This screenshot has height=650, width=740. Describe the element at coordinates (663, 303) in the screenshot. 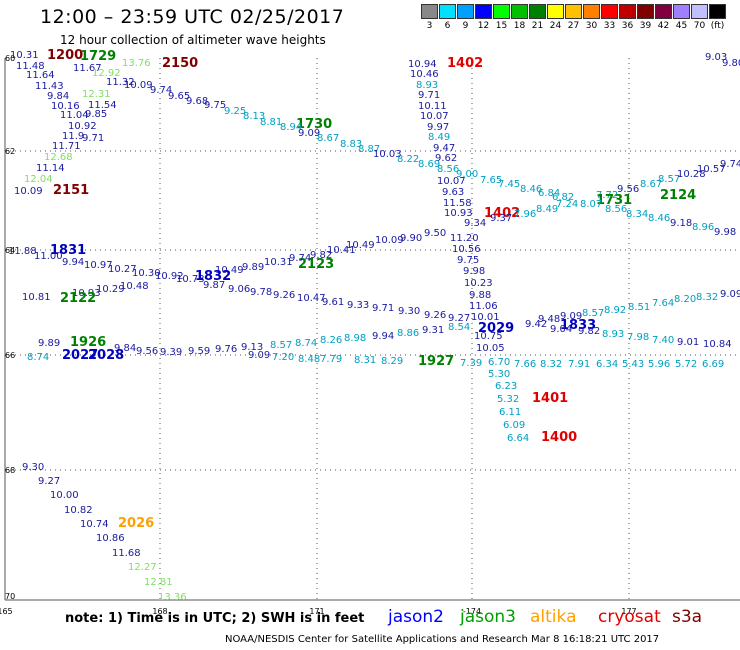

I see `wave-height-value: 7.64` at that location.